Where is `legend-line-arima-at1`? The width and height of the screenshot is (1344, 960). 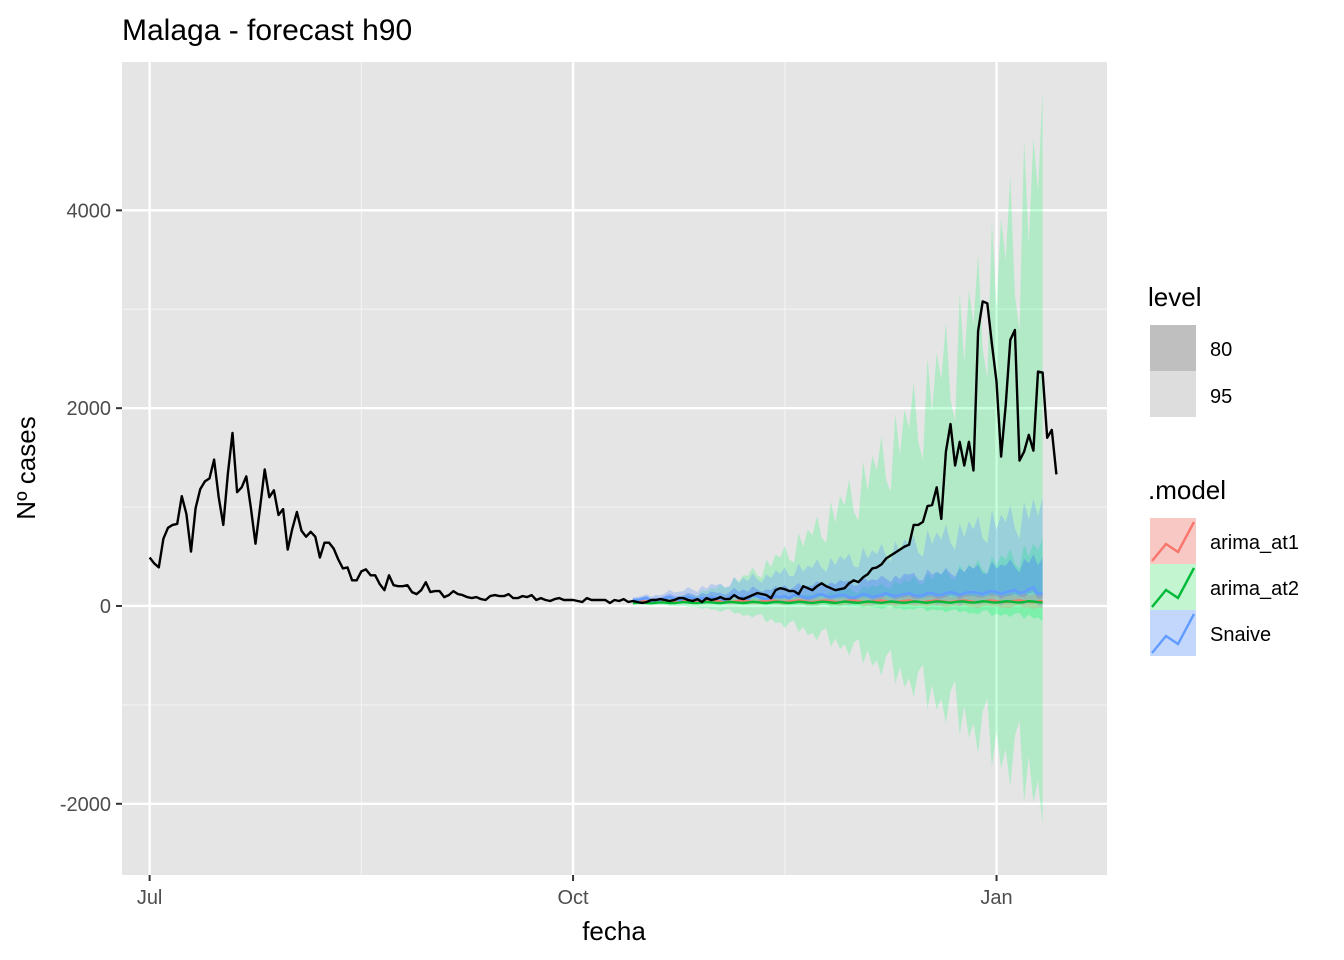 legend-line-arima-at1 is located at coordinates (1173, 541).